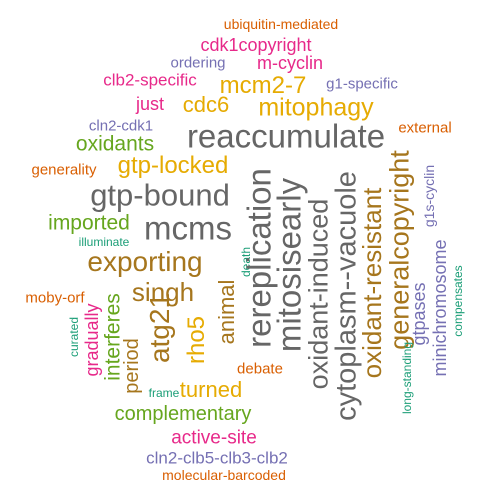 The width and height of the screenshot is (500, 500). Describe the element at coordinates (290, 63) in the screenshot. I see `word-m-cyclin: m-cyclin` at that location.